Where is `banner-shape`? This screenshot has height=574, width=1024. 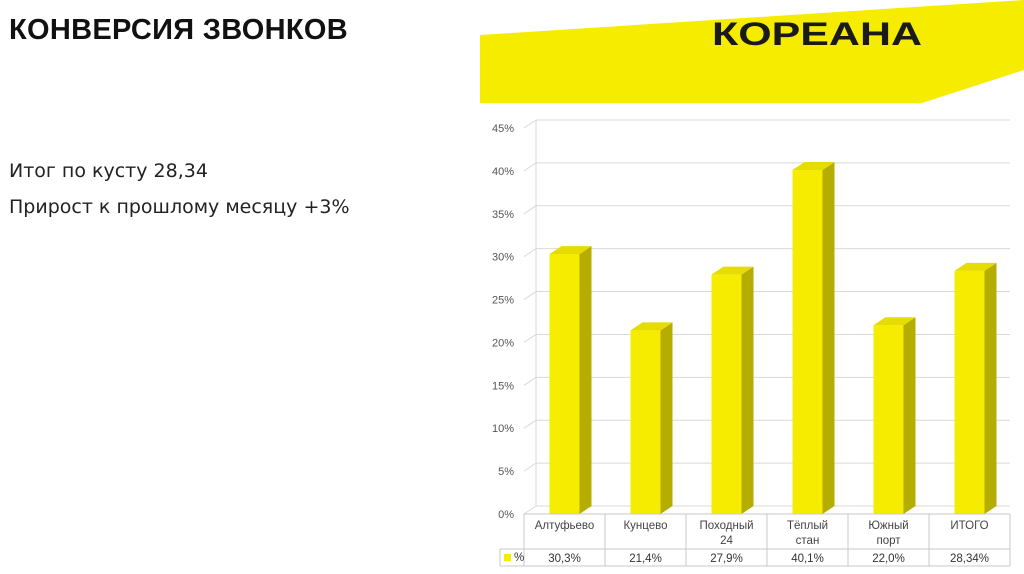
banner-shape is located at coordinates (752, 51).